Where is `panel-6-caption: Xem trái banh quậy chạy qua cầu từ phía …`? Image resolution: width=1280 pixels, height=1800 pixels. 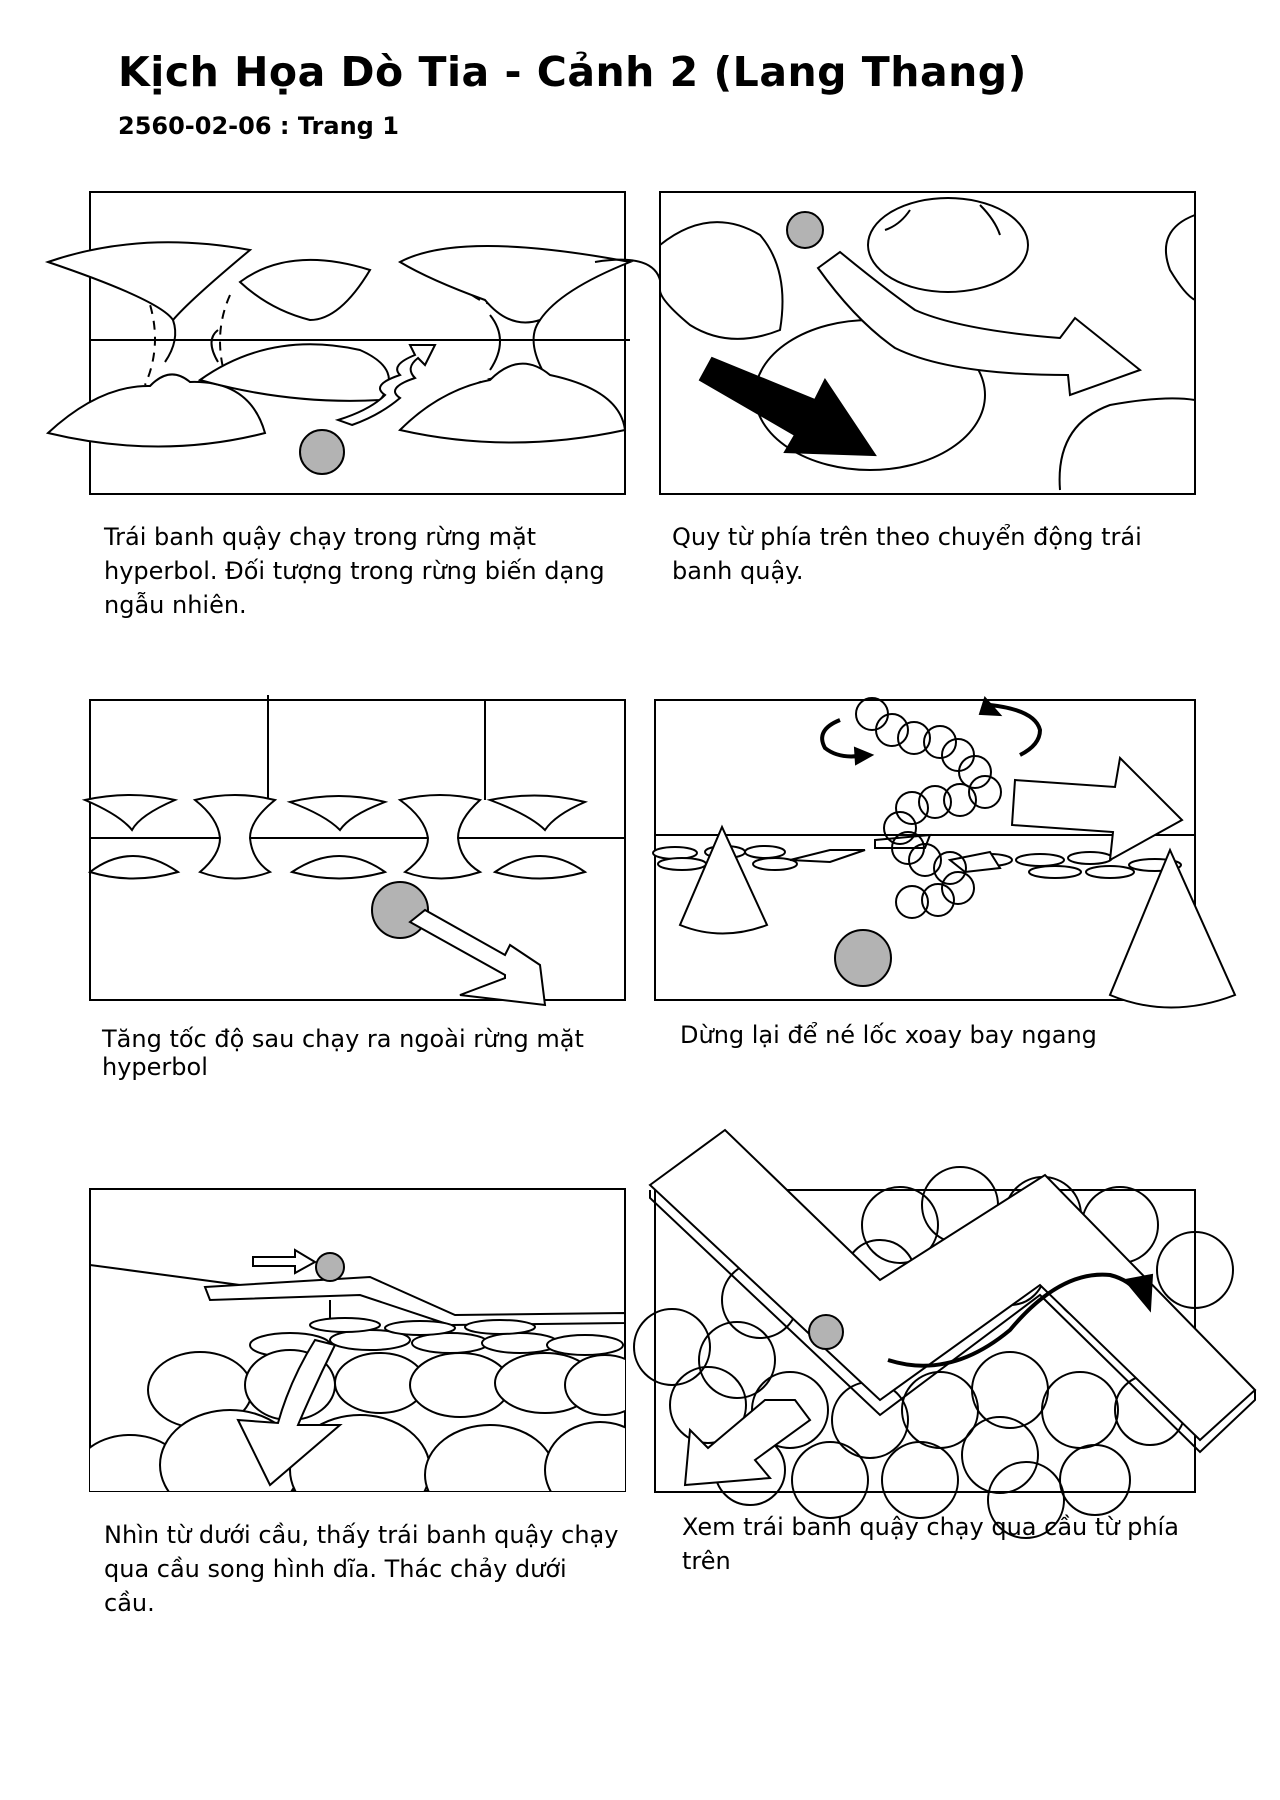 panel-6-caption: Xem trái banh quậy chạy qua cầu từ phía … is located at coordinates (930, 1544).